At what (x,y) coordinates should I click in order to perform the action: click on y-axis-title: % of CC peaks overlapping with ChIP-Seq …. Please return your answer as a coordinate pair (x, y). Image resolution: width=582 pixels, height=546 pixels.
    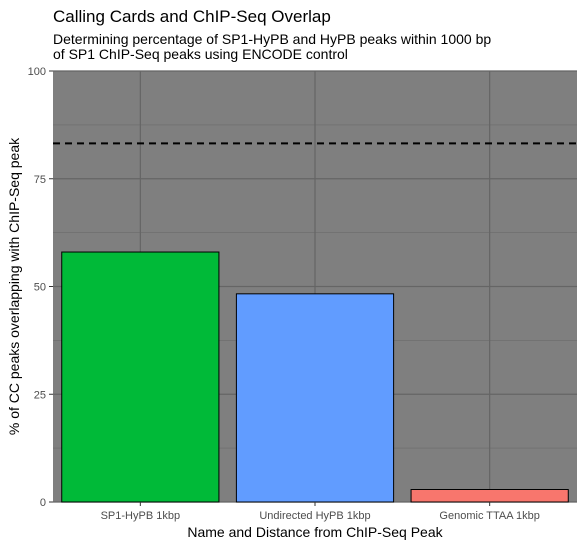
    Looking at the image, I should click on (14, 286).